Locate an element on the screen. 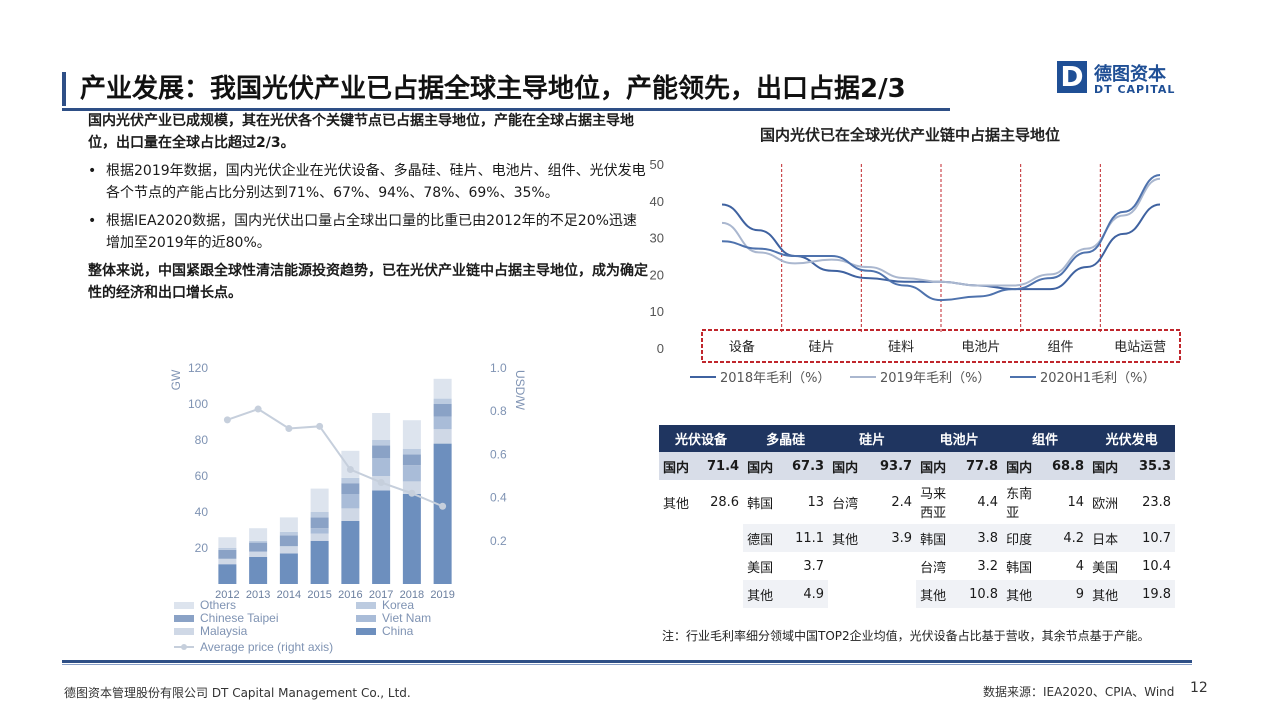  table-cell: 美国 is located at coordinates (765, 566).